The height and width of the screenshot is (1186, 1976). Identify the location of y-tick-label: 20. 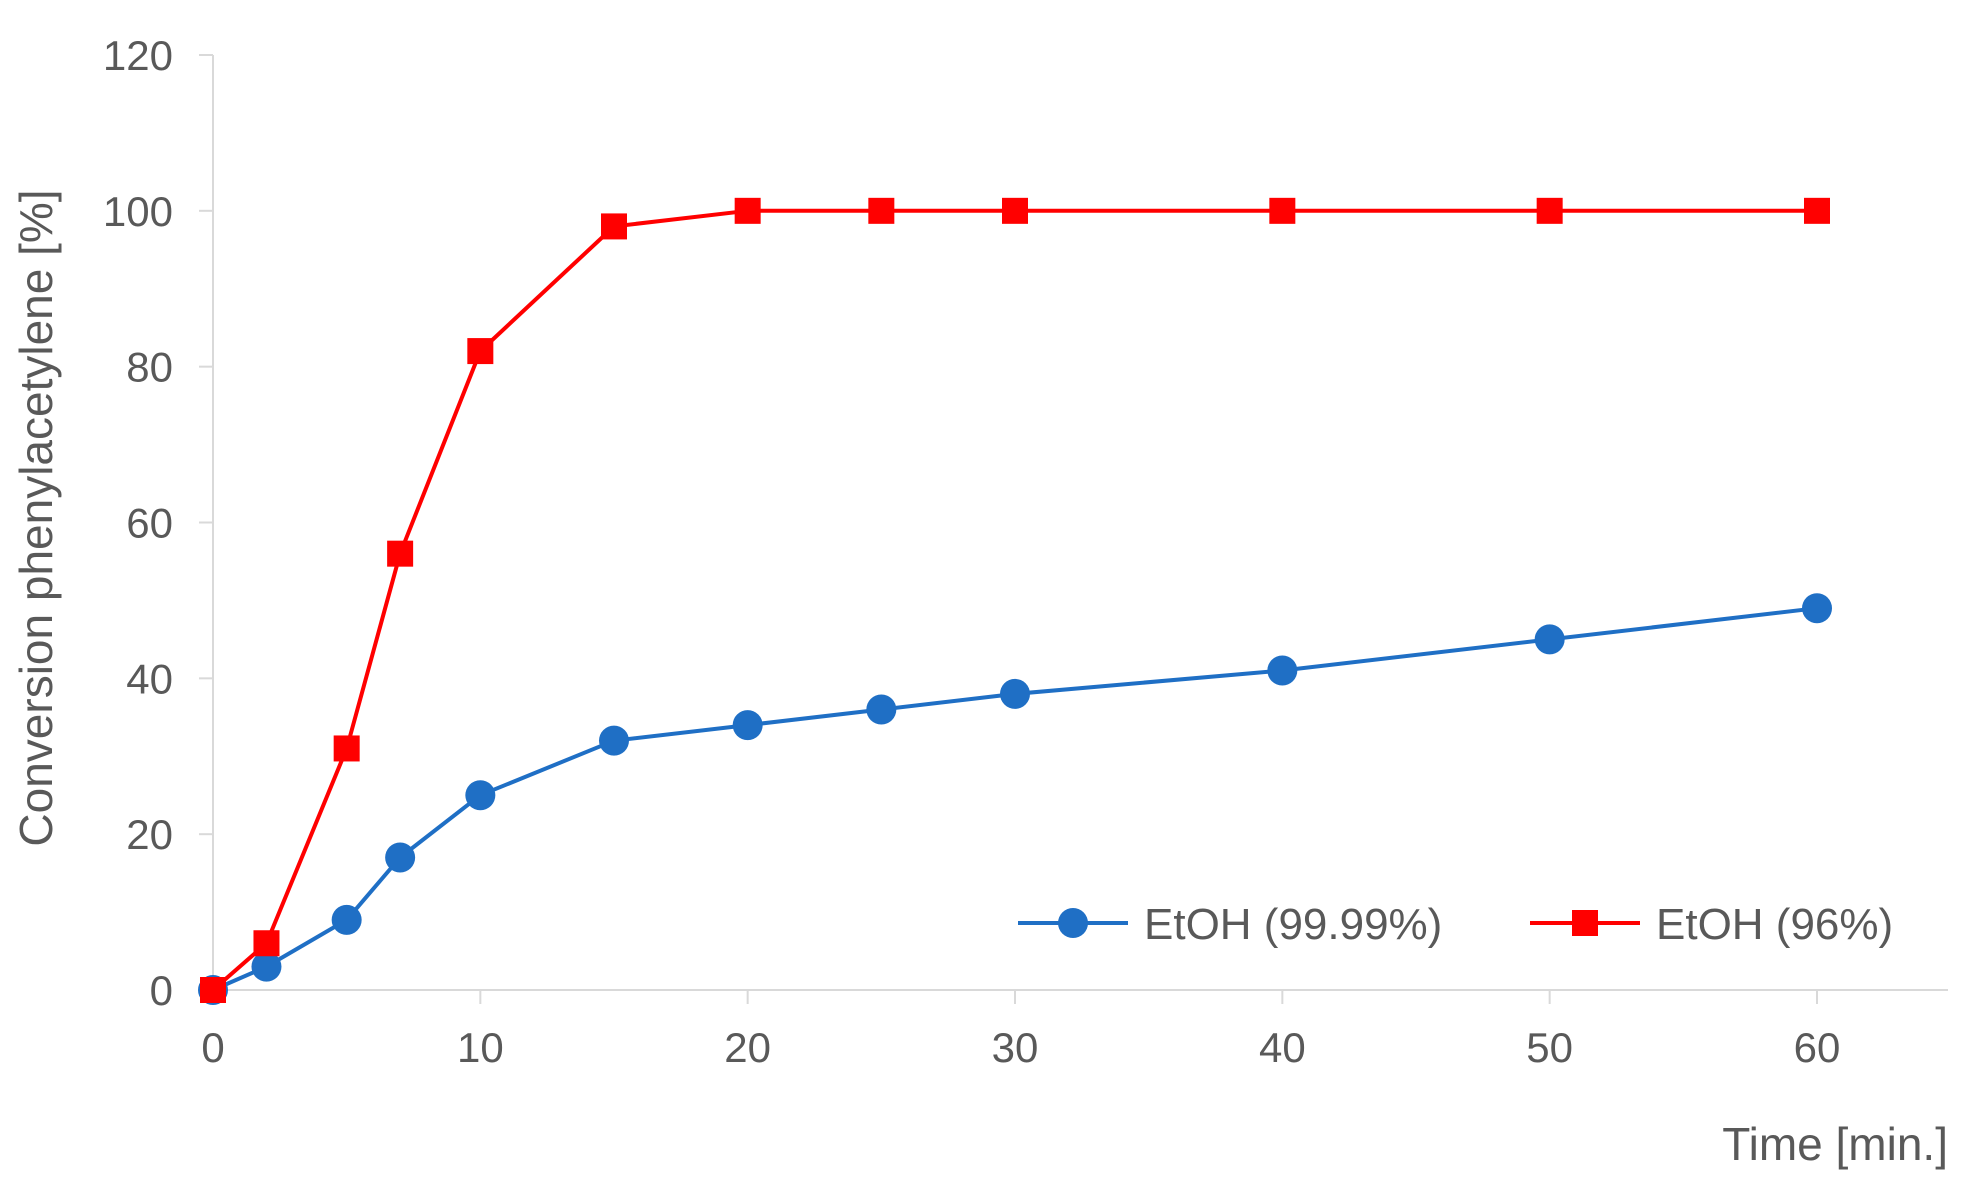
(149, 834).